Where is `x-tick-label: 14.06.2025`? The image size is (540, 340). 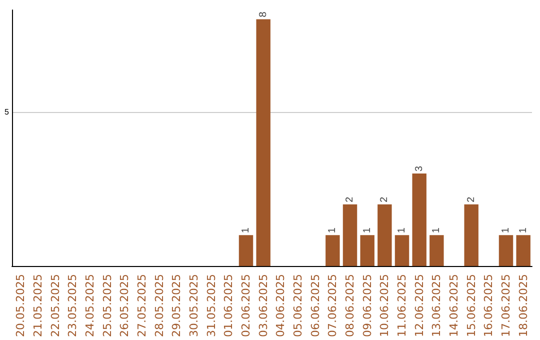
x-tick-label: 14.06.2025 is located at coordinates (454, 306).